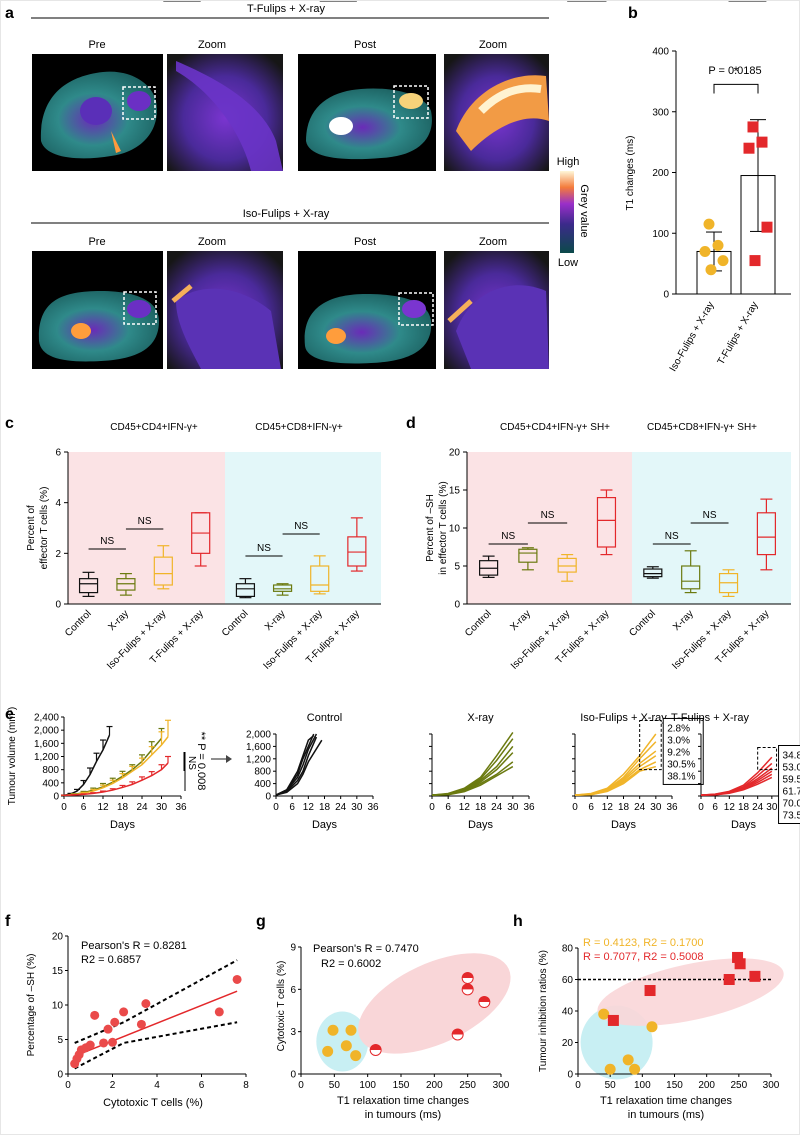  What do you see at coordinates (123, 807) in the screenshot?
I see `e-xtick-label: 18` at bounding box center [123, 807].